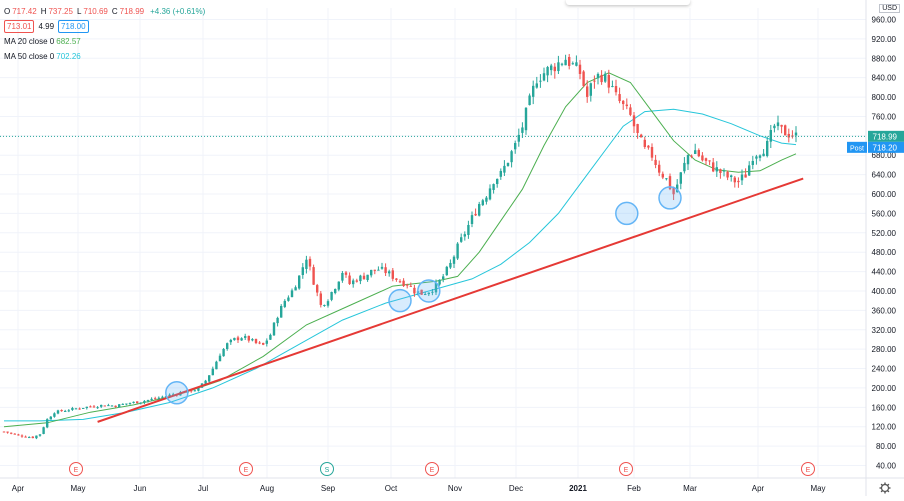 The image size is (904, 501). I want to click on ma50-value: 702.26, so click(68, 56).